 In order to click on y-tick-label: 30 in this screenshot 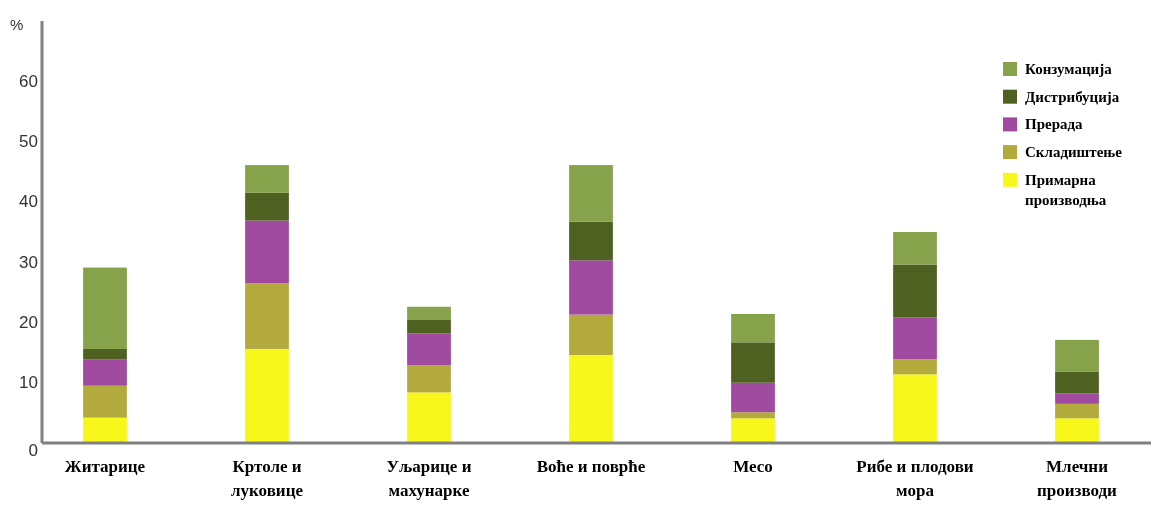, I will do `click(28, 262)`.